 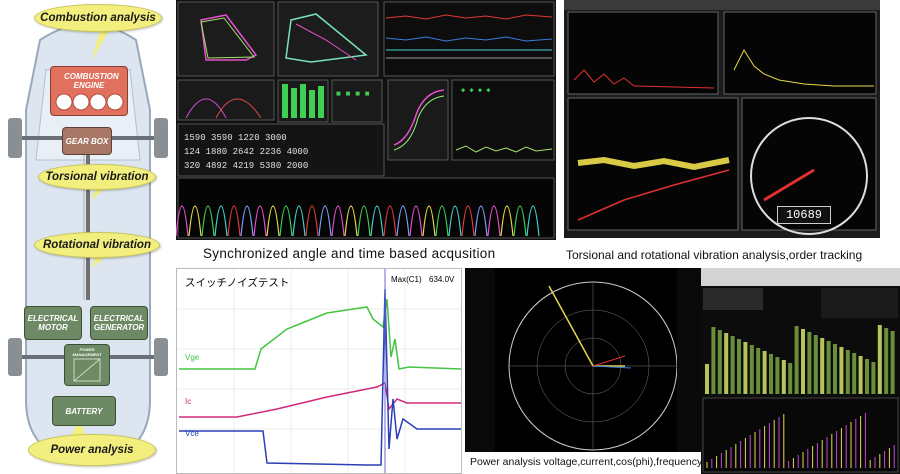 I want to click on oscilloscope-screenshot: スイッチノイズテスト Max(C1) 634.0V Vge Ic Vce, so click(x=319, y=371).